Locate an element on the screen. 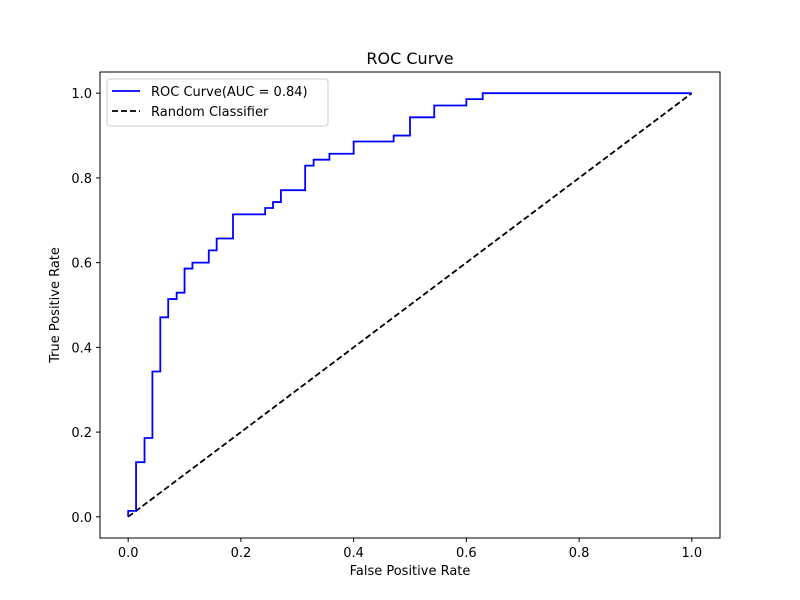  x-tick-label: 0.8 is located at coordinates (579, 553).